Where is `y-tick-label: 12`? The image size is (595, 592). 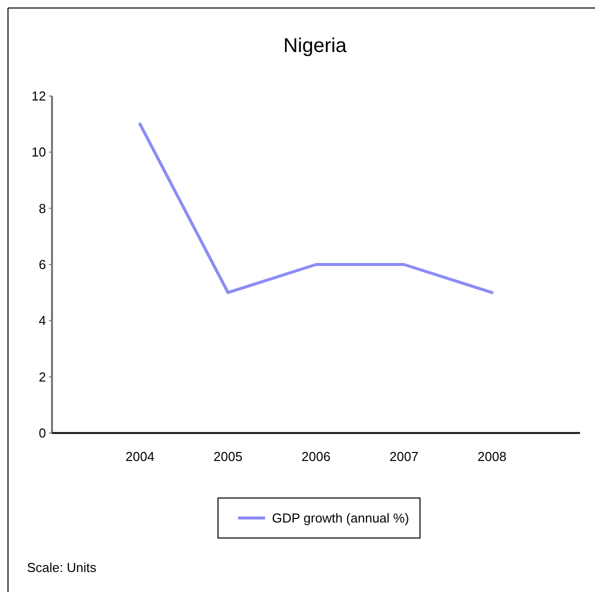
y-tick-label: 12 is located at coordinates (39, 96).